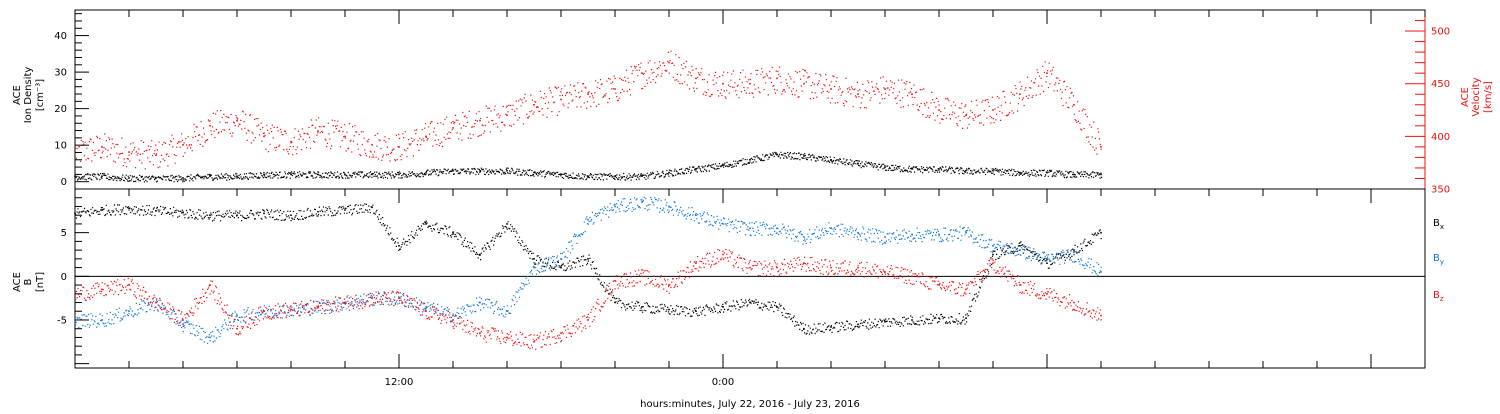 The height and width of the screenshot is (414, 1500). I want to click on top-left-label-line1: ACE, so click(17, 95).